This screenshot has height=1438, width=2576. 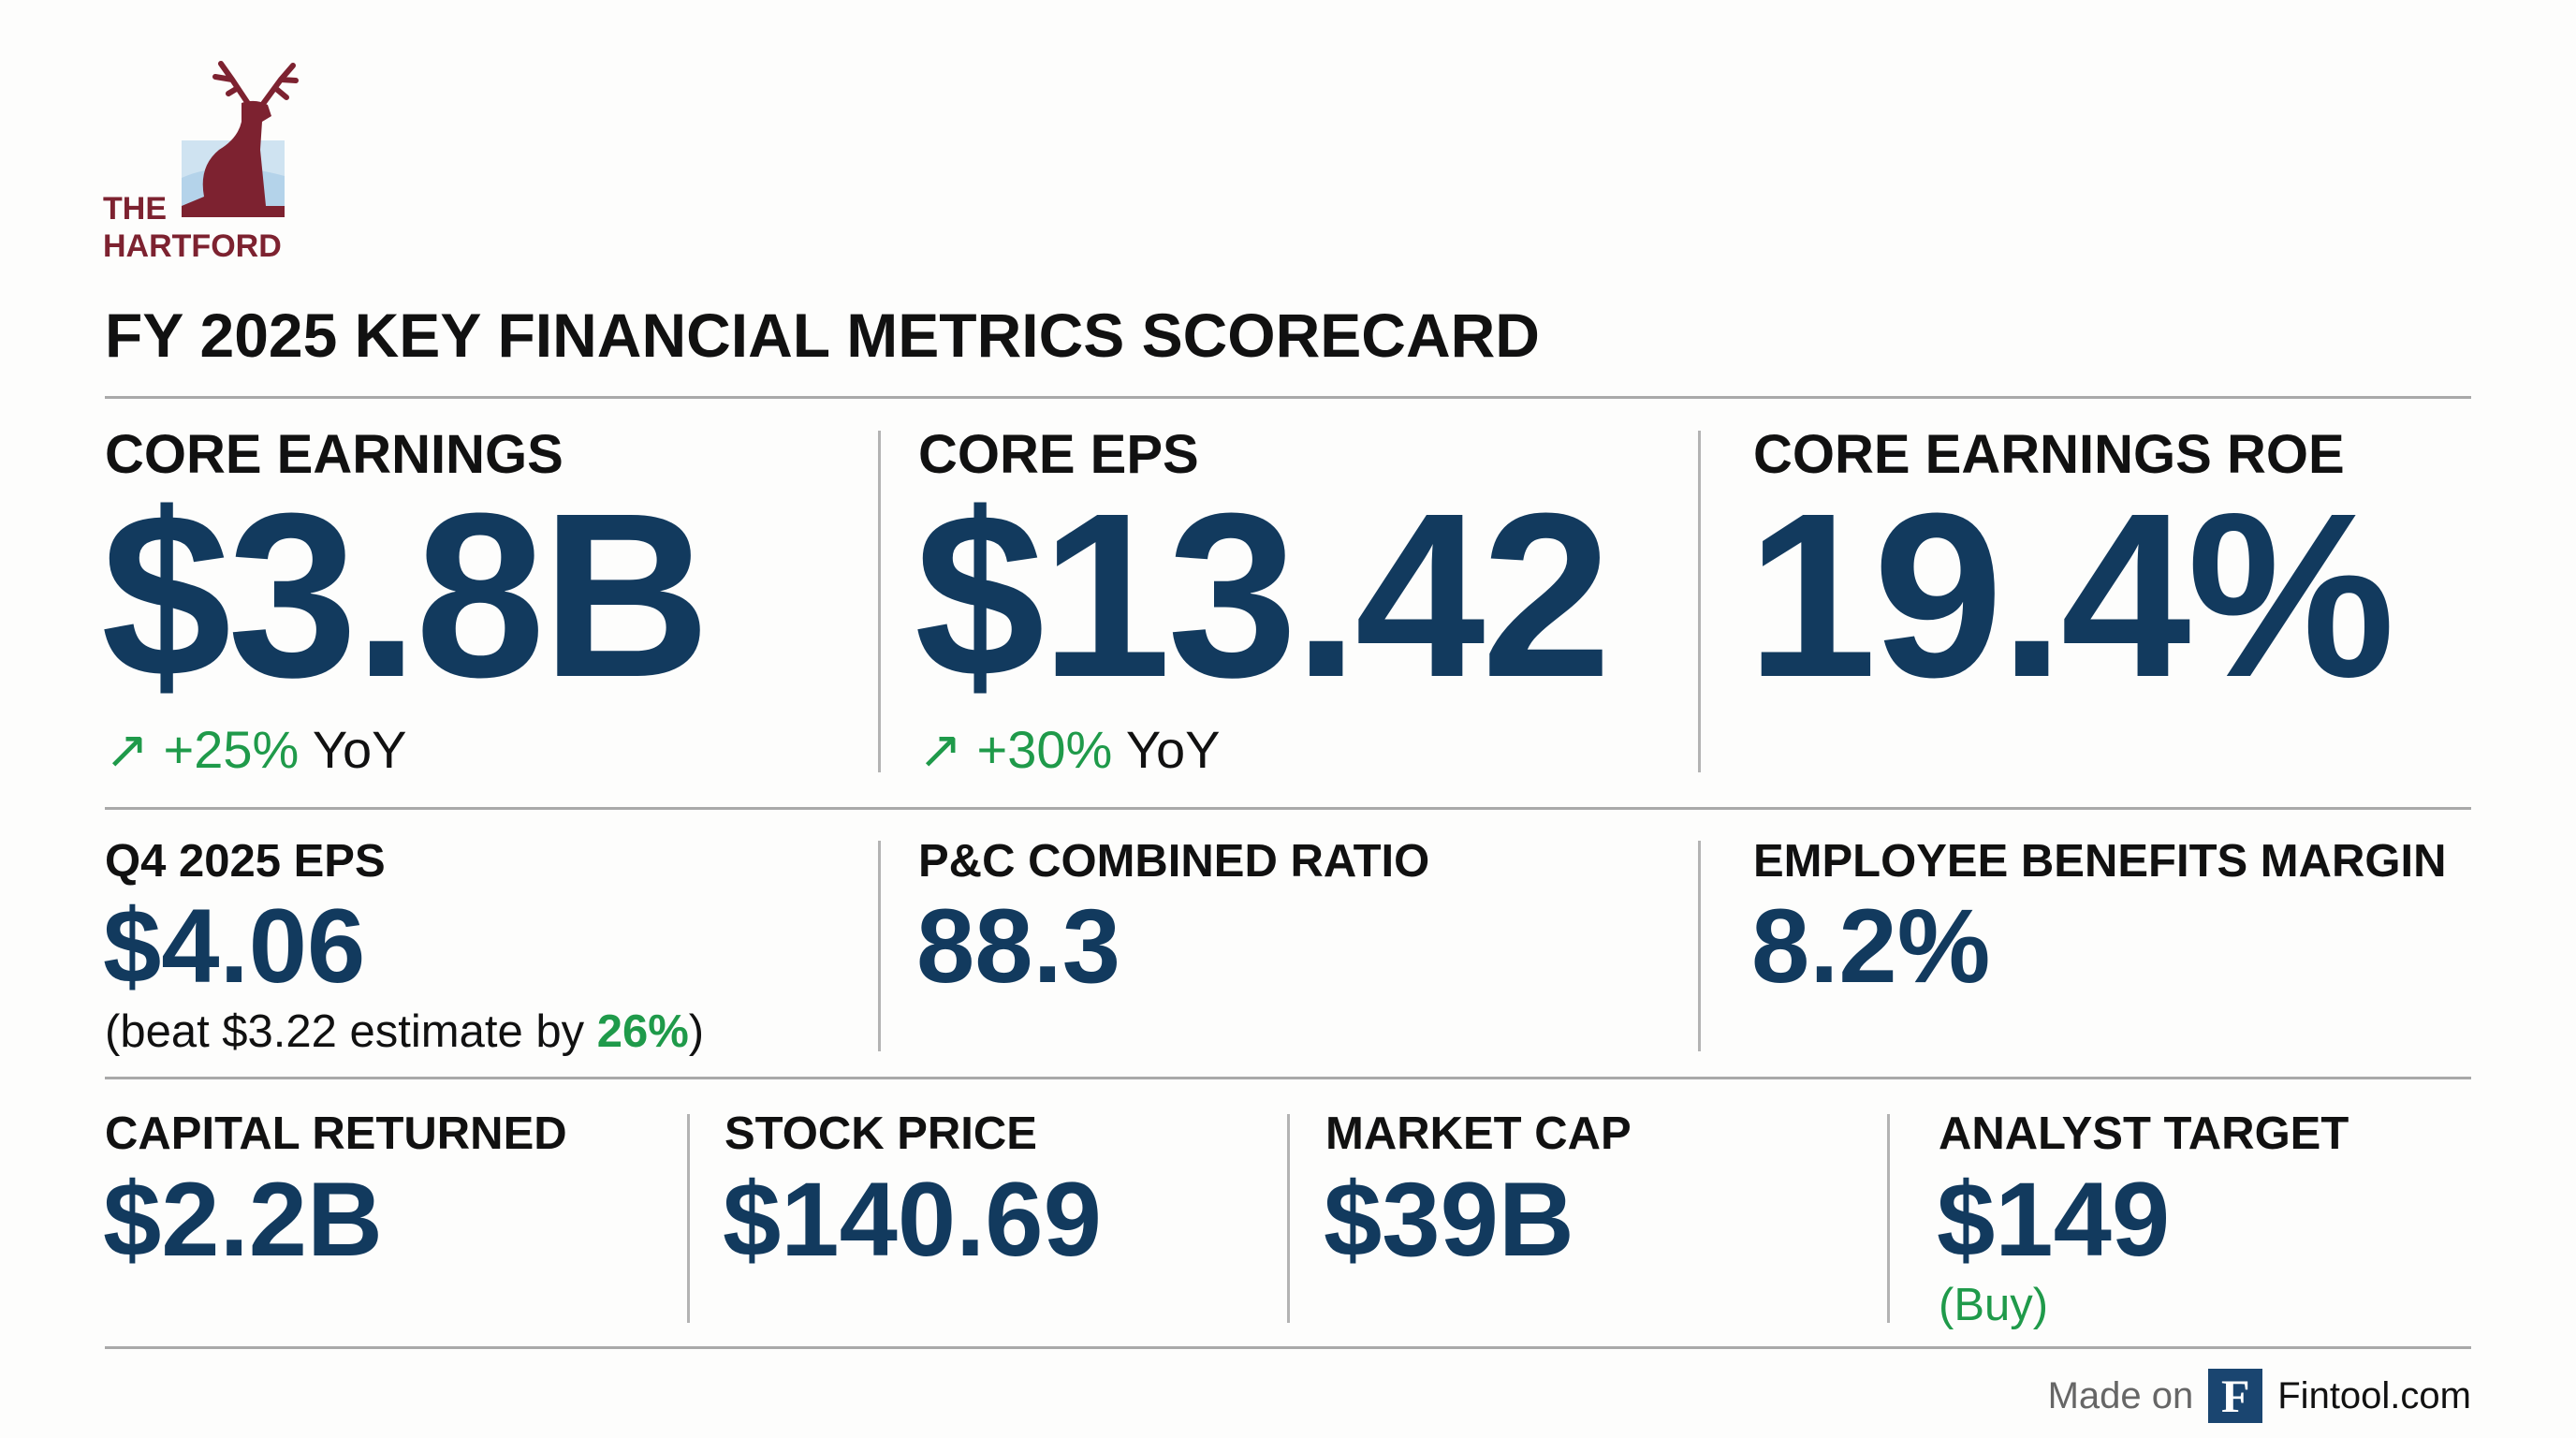 What do you see at coordinates (405, 595) in the screenshot?
I see `metric-value: $3.8B` at bounding box center [405, 595].